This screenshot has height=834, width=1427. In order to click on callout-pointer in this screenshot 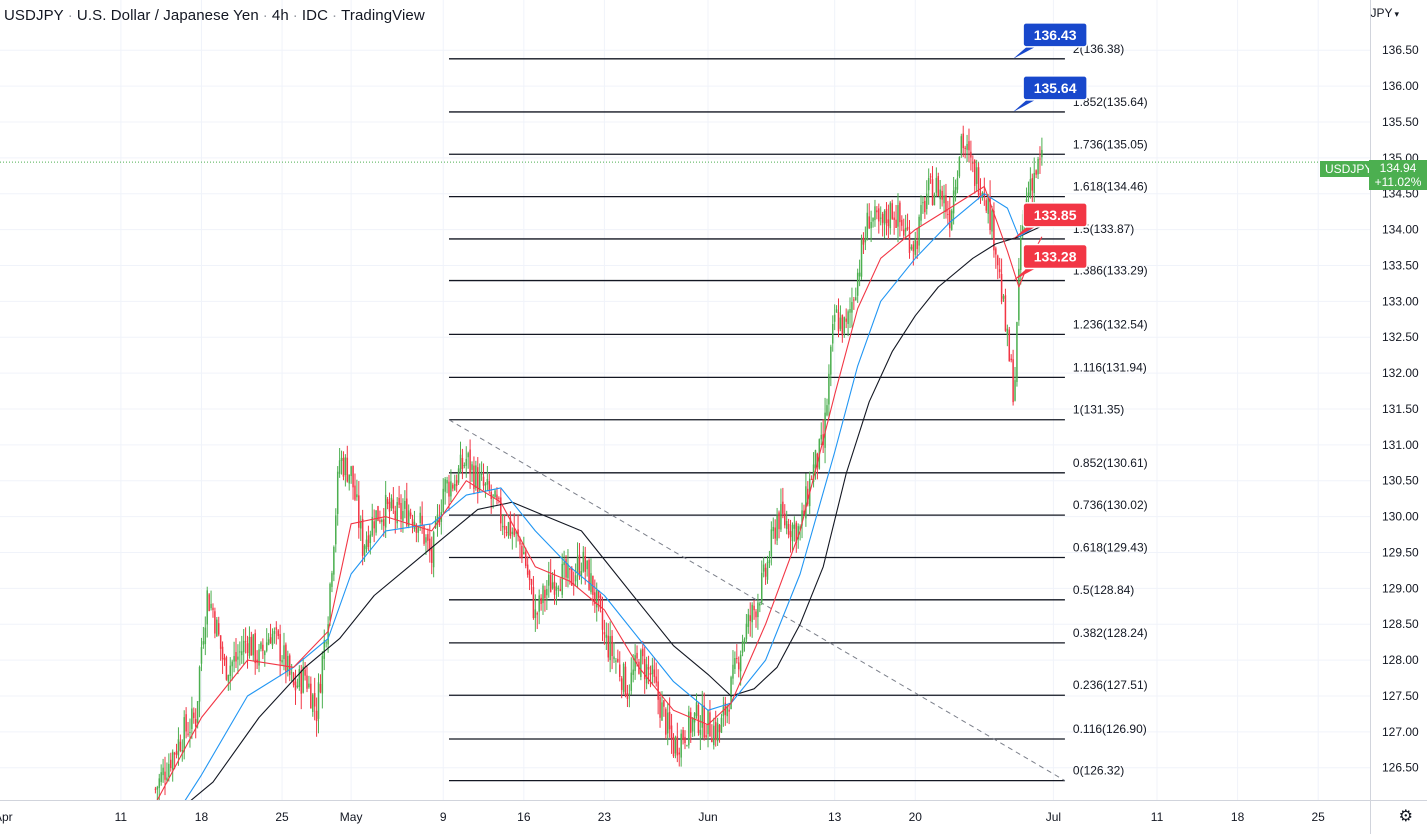, I will do `click(1026, 231)`.